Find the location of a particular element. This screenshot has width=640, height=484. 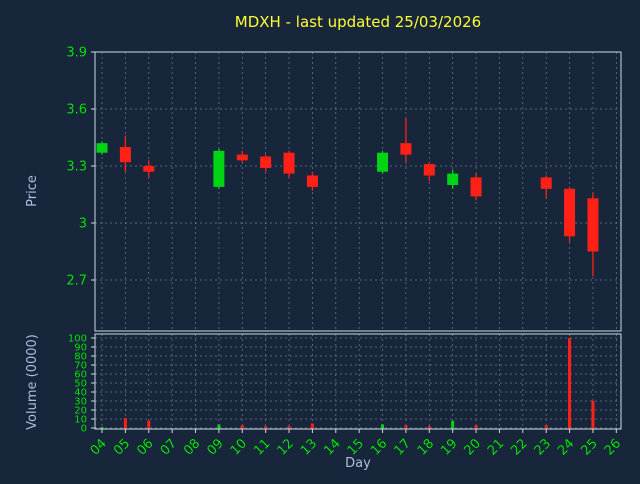

price-tick-label: 3.3 is located at coordinates (76, 167).